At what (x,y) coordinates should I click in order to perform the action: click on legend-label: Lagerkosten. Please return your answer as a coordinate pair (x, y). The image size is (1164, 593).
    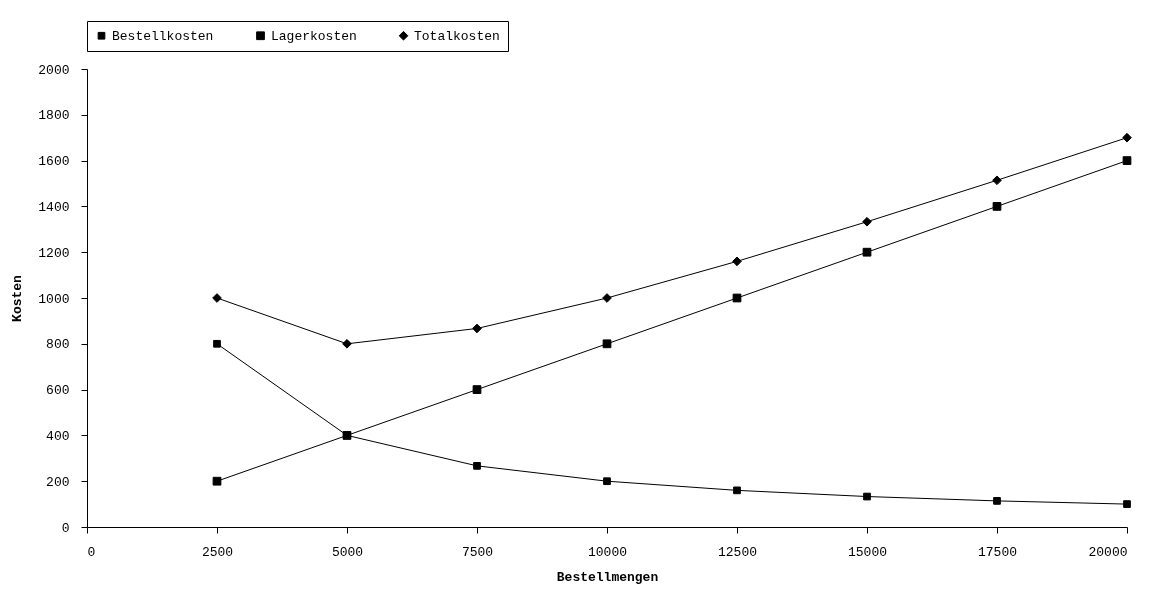
    Looking at the image, I should click on (314, 36).